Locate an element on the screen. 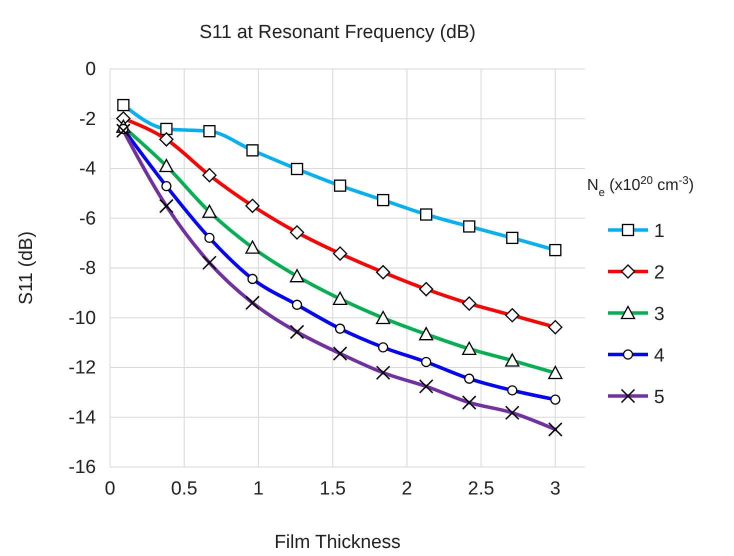 The width and height of the screenshot is (734, 556). y-tick-label: -2 is located at coordinates (87, 119).